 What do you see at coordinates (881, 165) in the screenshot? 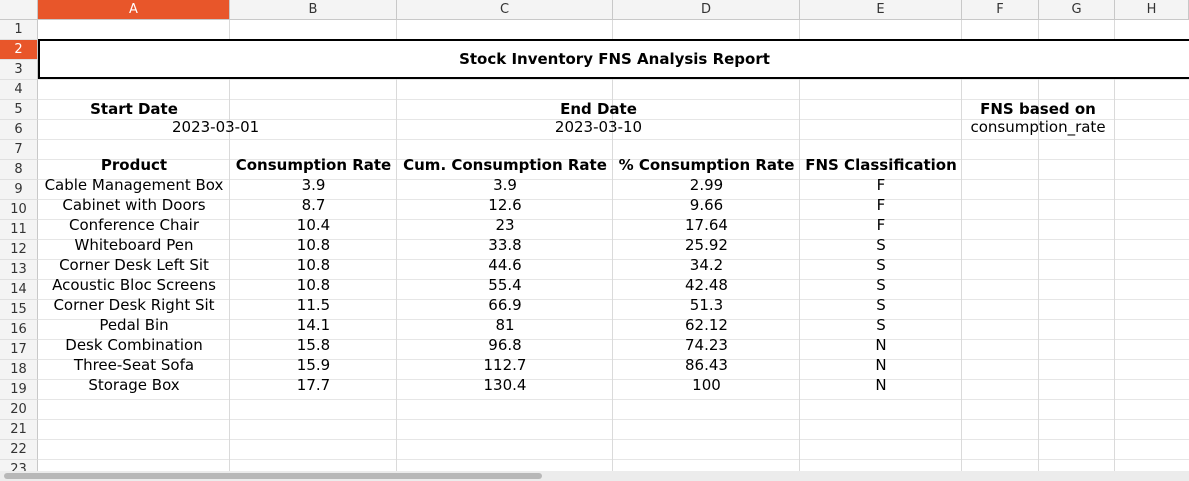
I see `table-header-4: FNS Classification` at bounding box center [881, 165].